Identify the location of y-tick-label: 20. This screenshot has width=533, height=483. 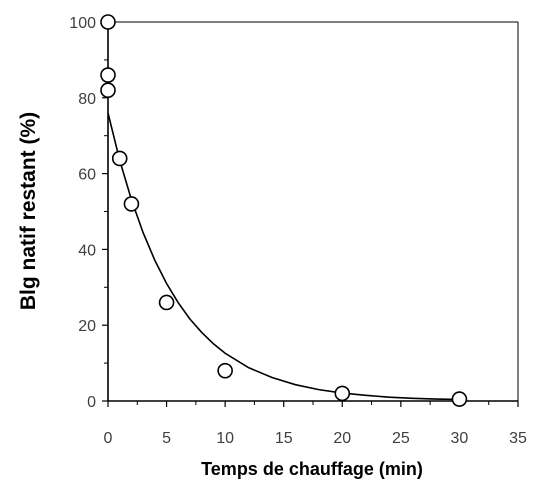
(87, 326).